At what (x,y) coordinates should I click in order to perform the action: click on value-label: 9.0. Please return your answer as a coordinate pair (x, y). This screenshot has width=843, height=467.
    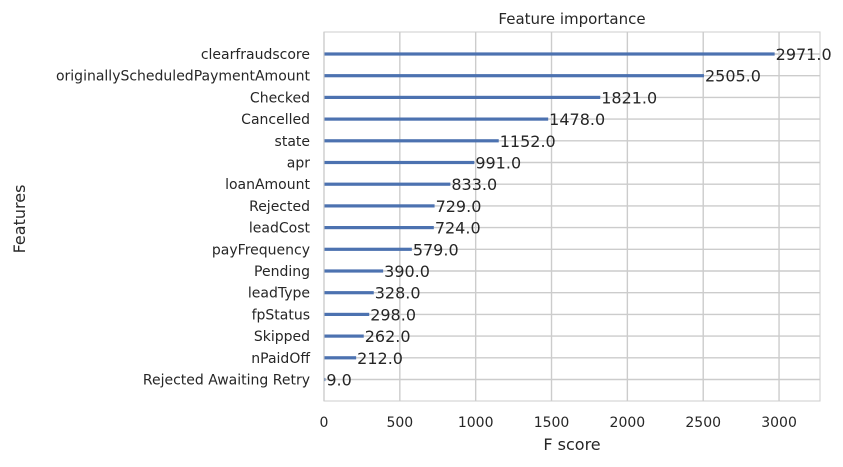
    Looking at the image, I should click on (338, 380).